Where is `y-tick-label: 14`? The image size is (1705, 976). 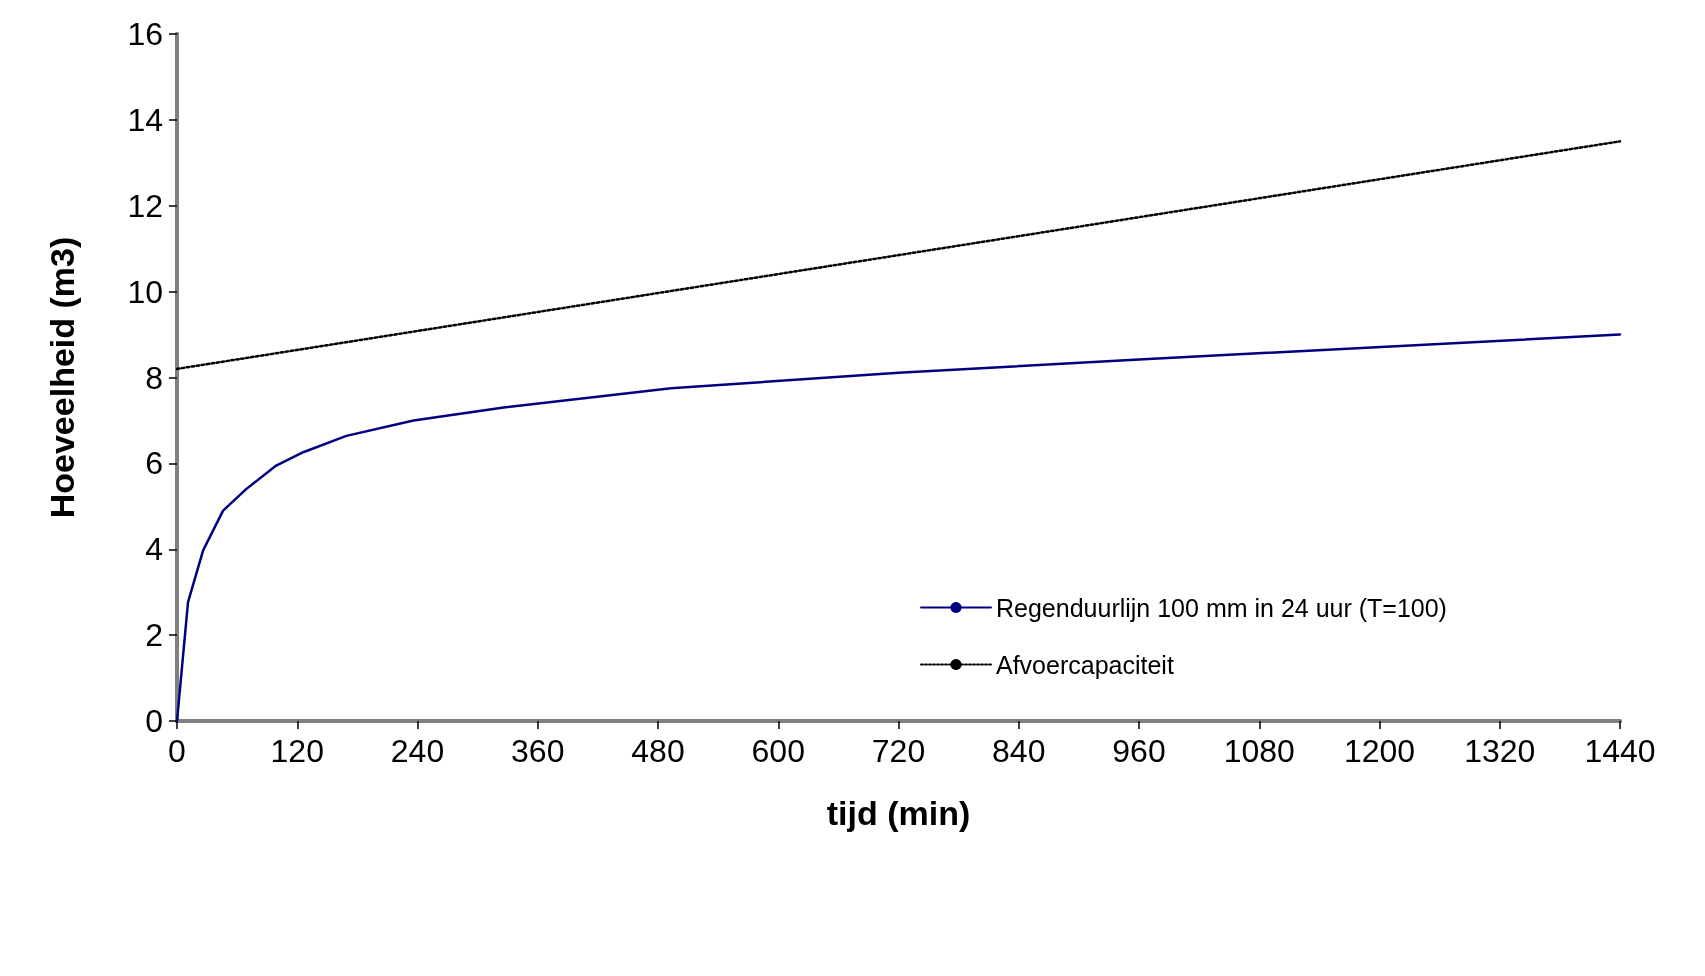
y-tick-label: 14 is located at coordinates (145, 119).